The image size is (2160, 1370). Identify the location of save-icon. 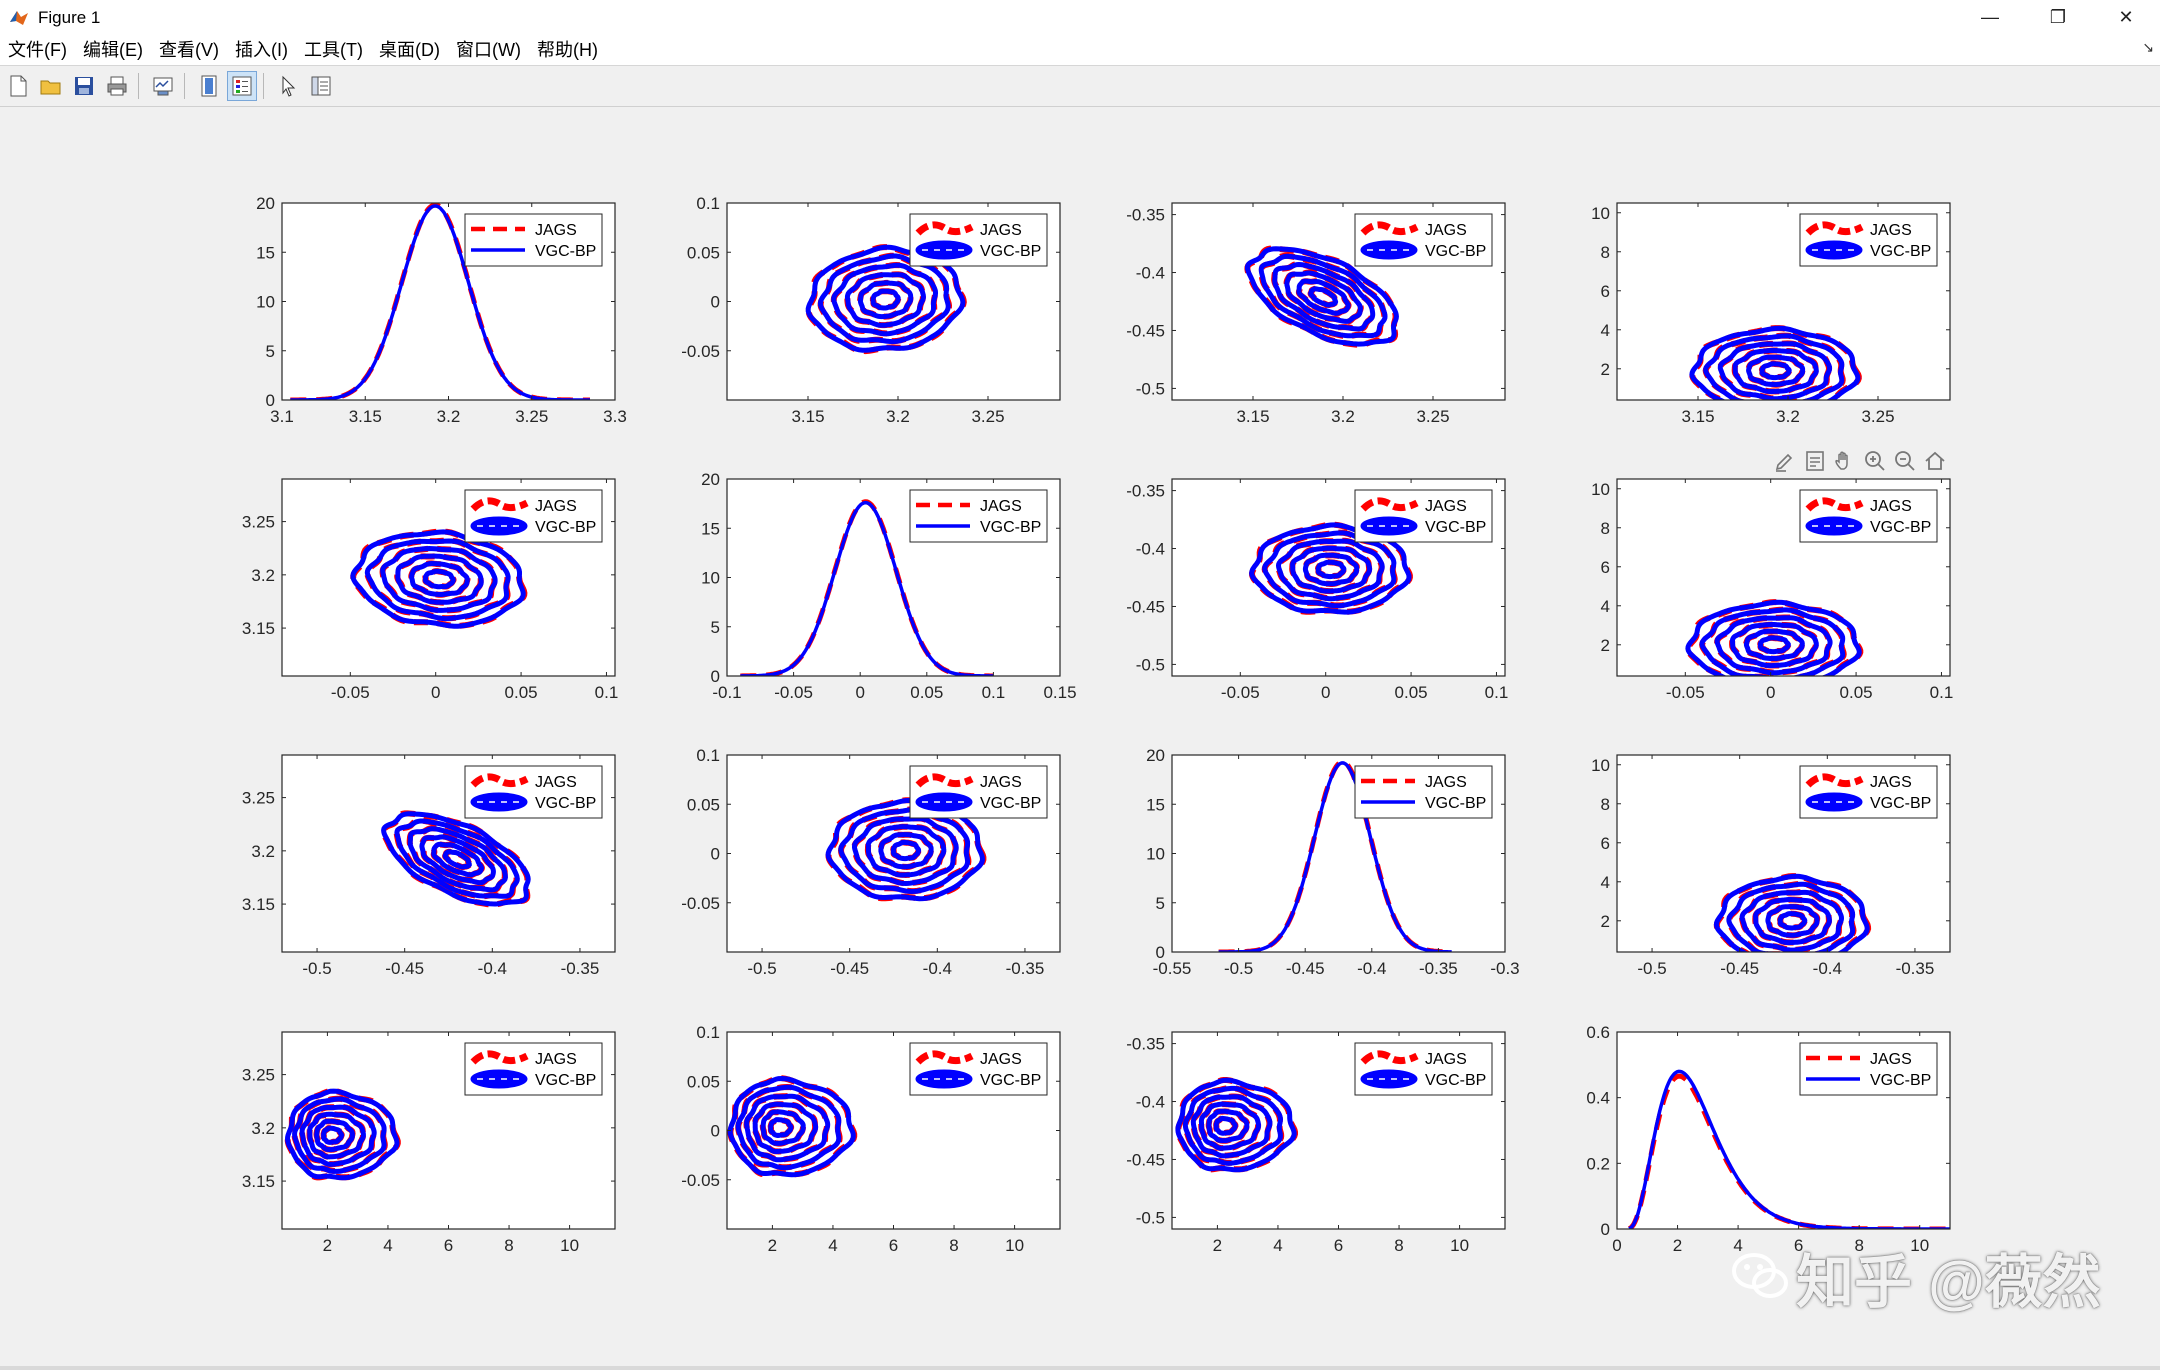
(84, 86).